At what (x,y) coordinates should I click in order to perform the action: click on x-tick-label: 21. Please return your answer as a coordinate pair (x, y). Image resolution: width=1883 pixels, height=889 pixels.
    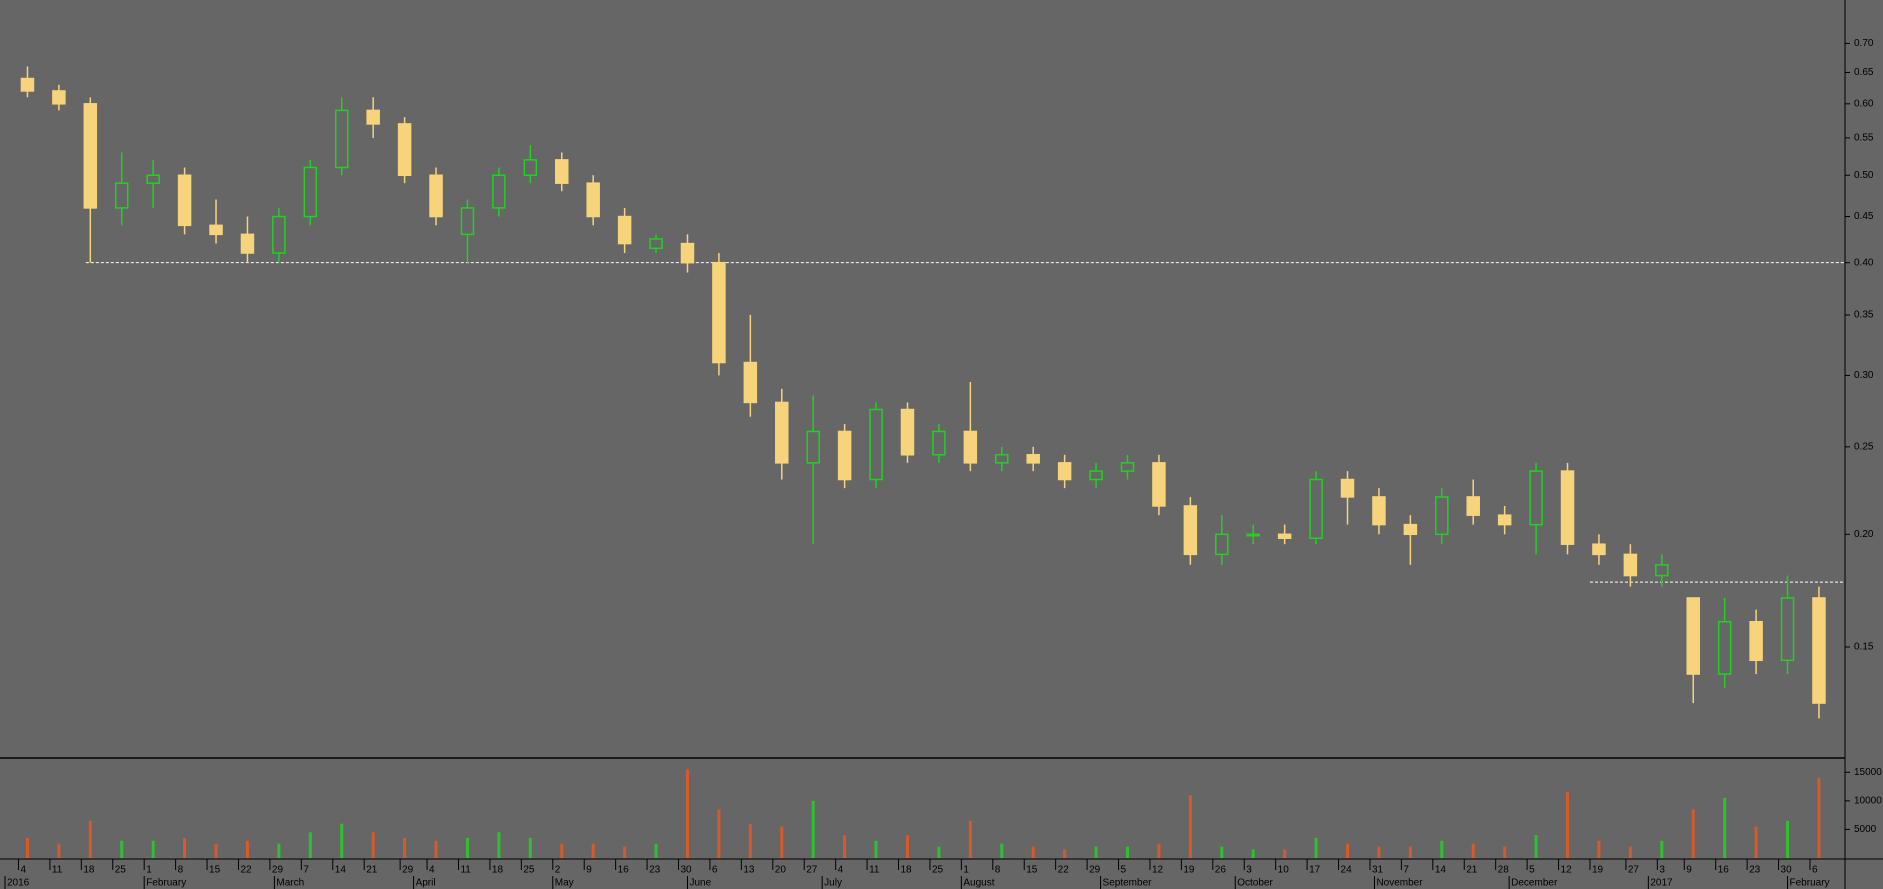
    Looking at the image, I should click on (1472, 870).